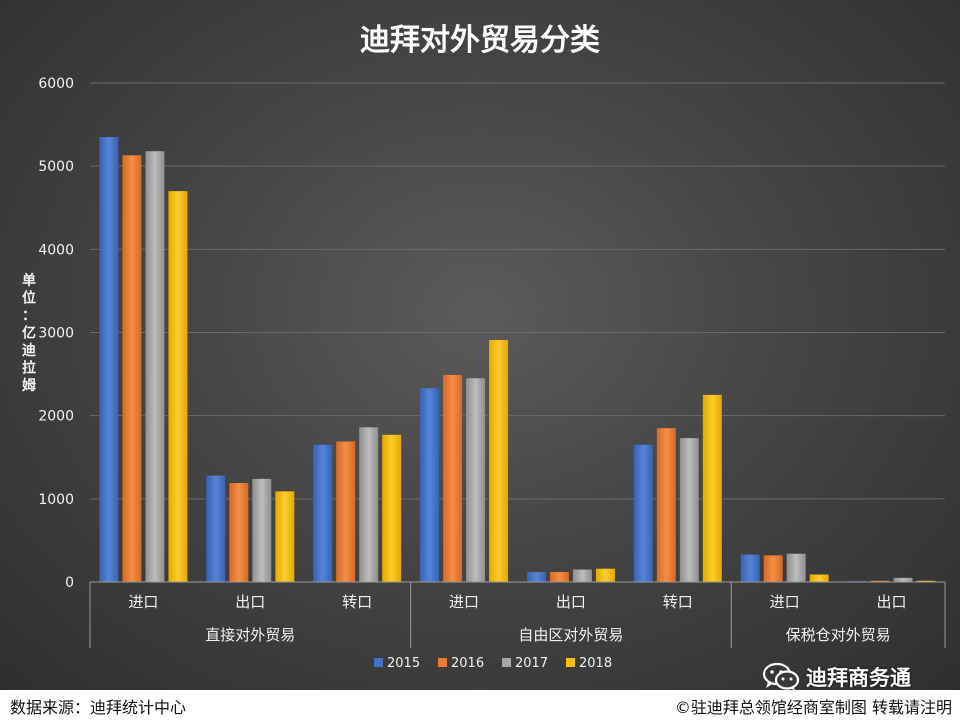 The height and width of the screenshot is (720, 960). What do you see at coordinates (493, 663) in the screenshot?
I see `legend: 2015 2016 2017 2018` at bounding box center [493, 663].